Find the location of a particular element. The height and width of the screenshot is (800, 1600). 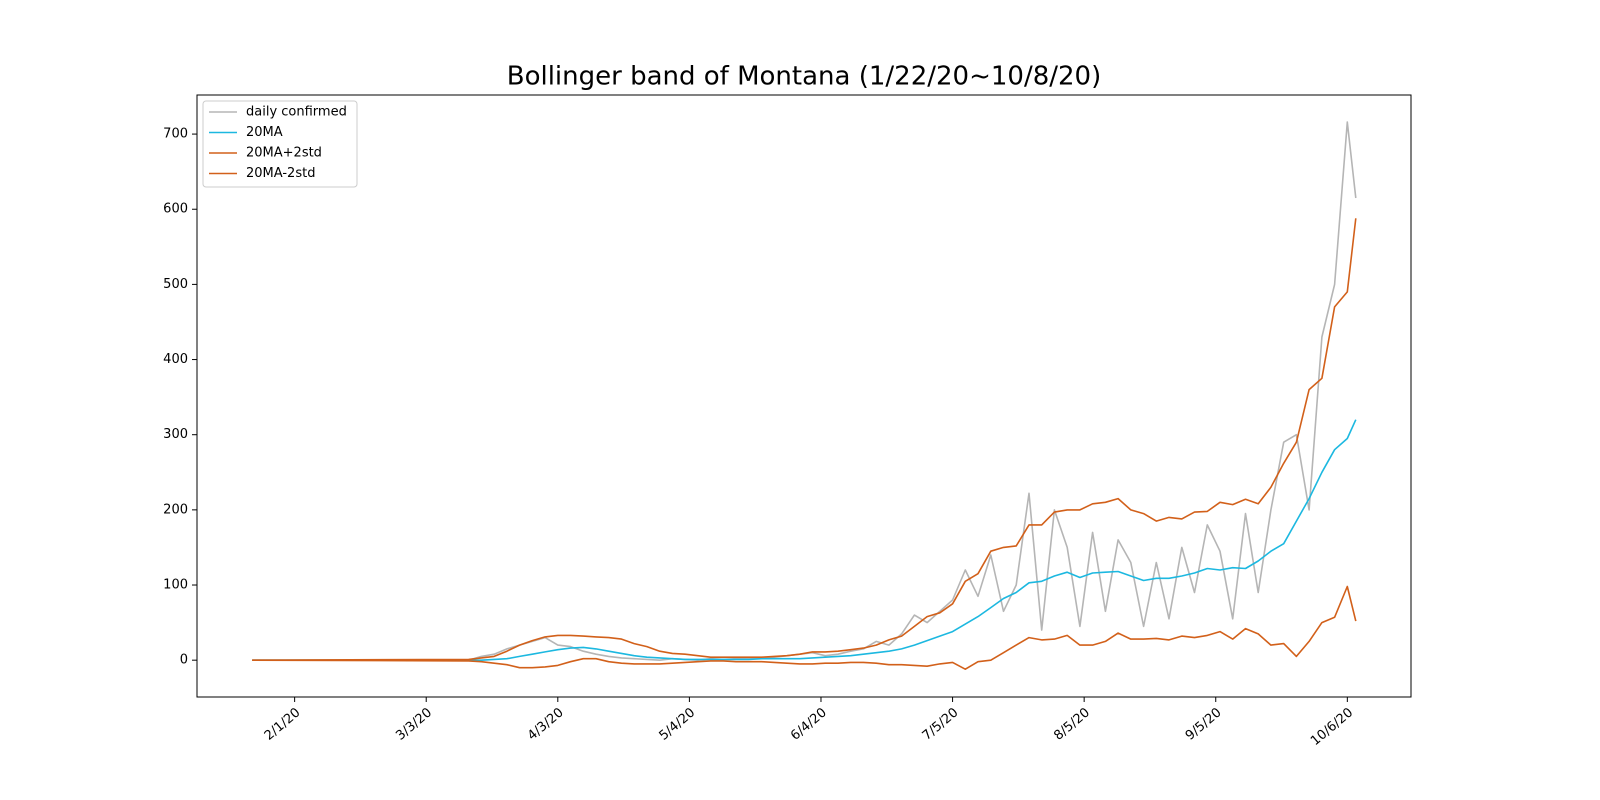

x-tick-label: 2/1/20 is located at coordinates (283, 724).